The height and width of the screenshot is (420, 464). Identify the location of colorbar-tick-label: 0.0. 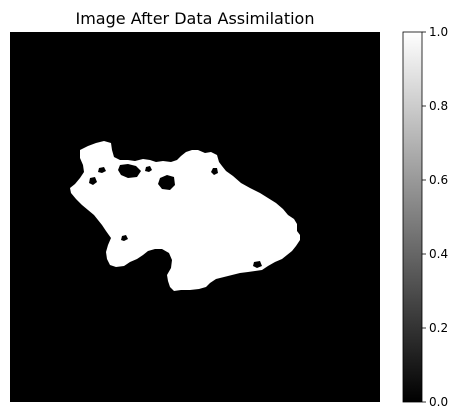
(438, 402).